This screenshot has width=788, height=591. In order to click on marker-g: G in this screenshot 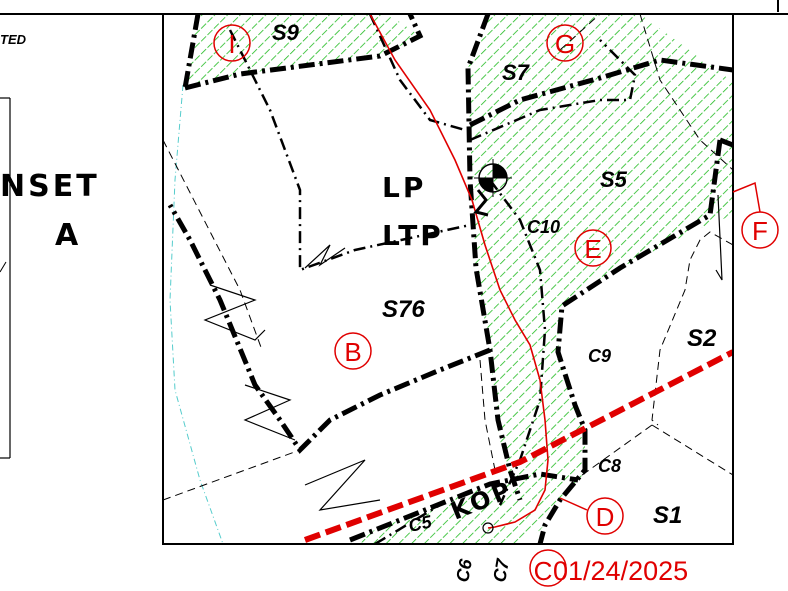, I will do `click(565, 43)`.